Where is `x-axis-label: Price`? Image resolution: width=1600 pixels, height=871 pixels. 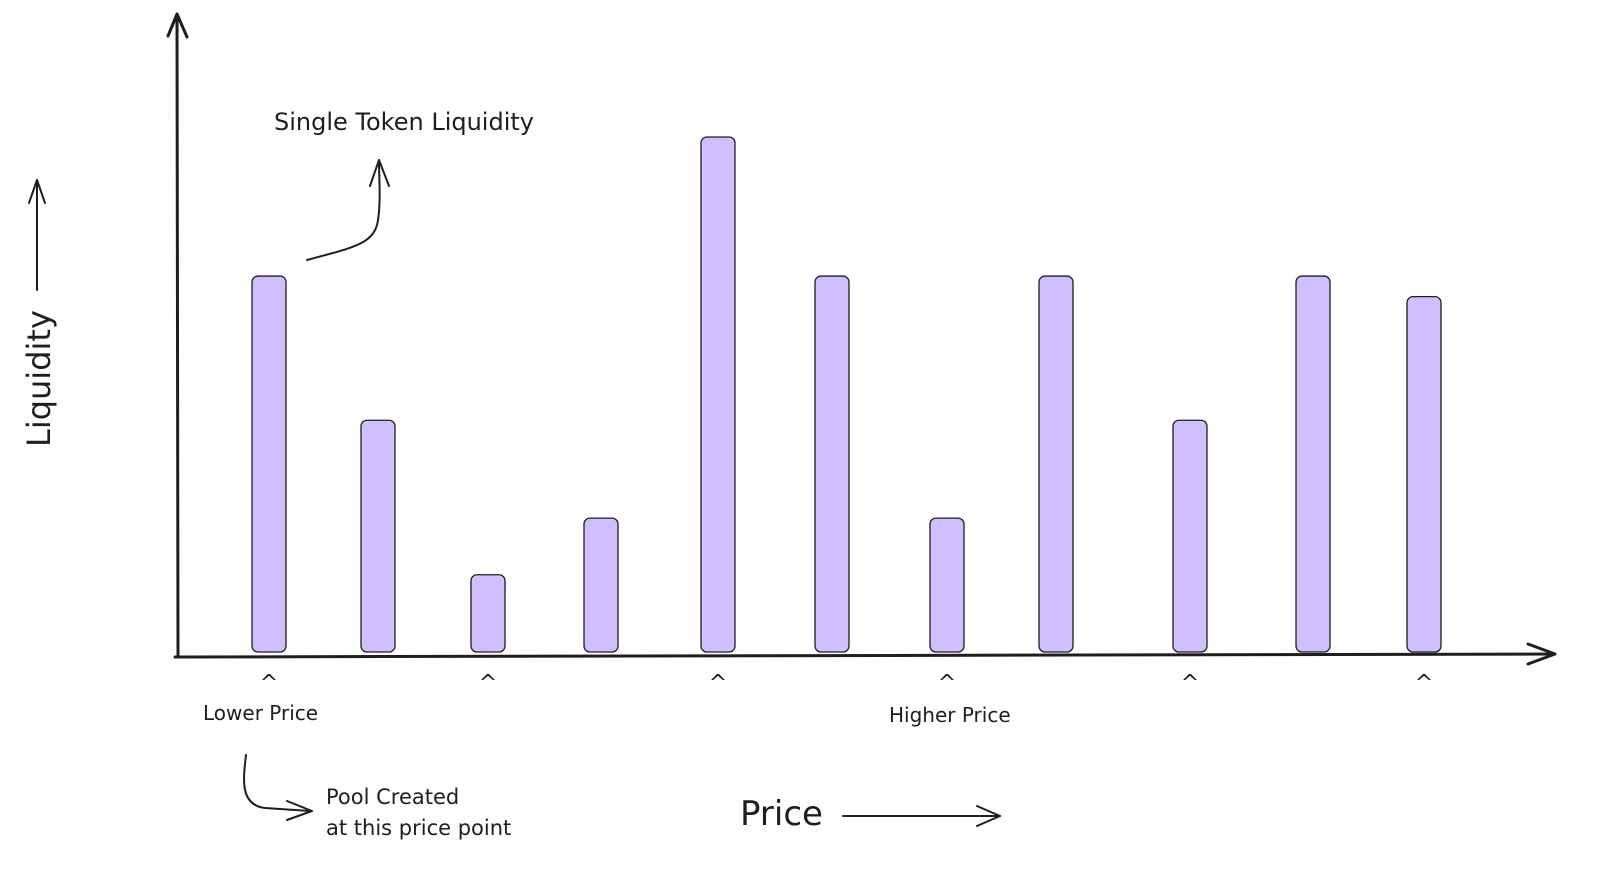 x-axis-label: Price is located at coordinates (781, 814).